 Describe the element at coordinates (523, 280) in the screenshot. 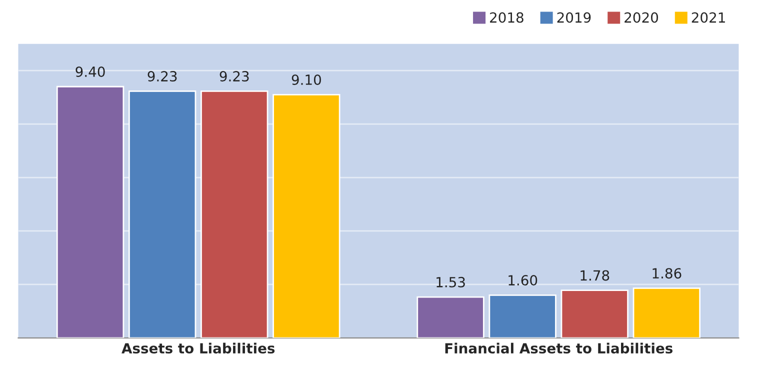

I see `data-label: 1.60` at that location.